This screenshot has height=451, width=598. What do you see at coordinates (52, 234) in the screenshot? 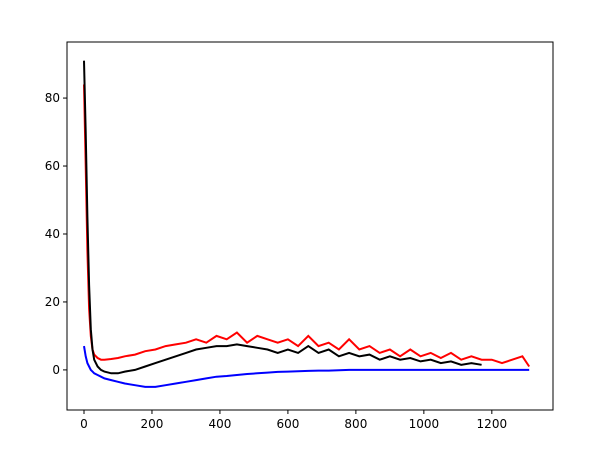
I see `y-tick-label: 40` at bounding box center [52, 234].